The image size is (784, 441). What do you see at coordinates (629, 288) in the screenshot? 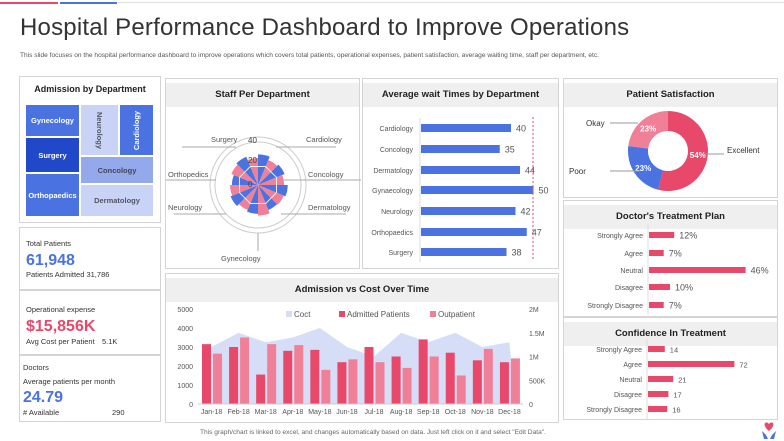
I see `category-label: Disagree` at bounding box center [629, 288].